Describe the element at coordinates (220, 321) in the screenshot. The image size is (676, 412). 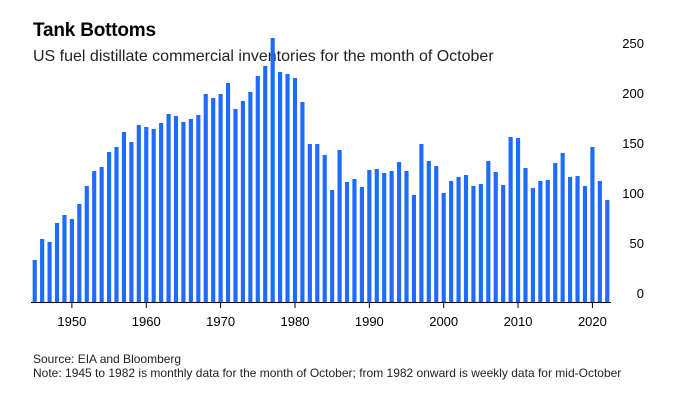
I see `x-tick-label: 1970` at that location.